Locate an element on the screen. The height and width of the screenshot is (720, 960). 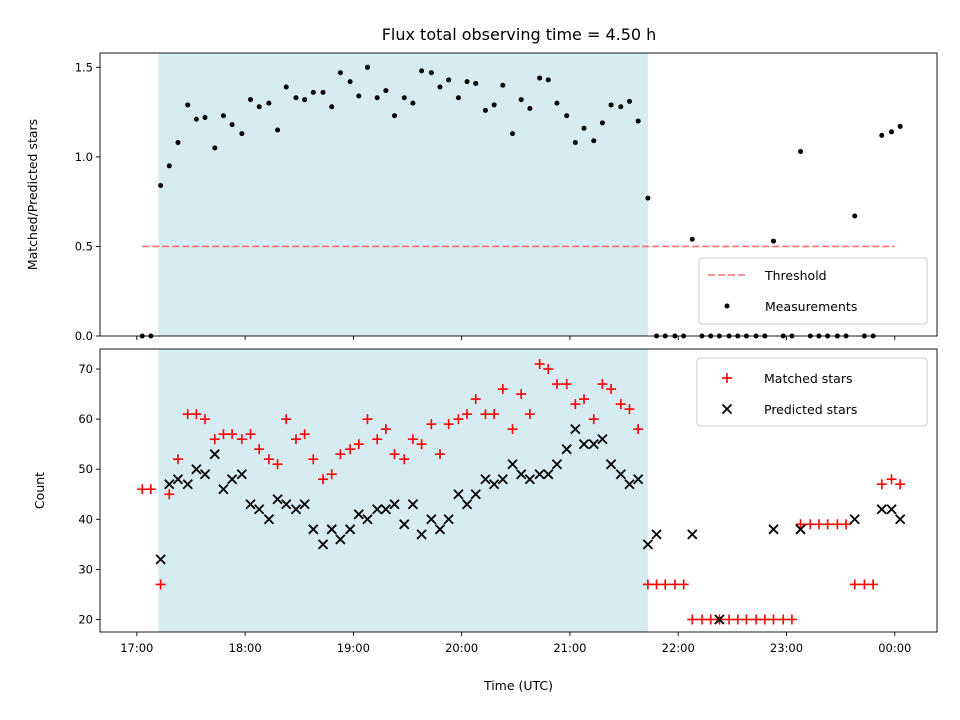
bottom-y-axis-label: Count is located at coordinates (39, 490).